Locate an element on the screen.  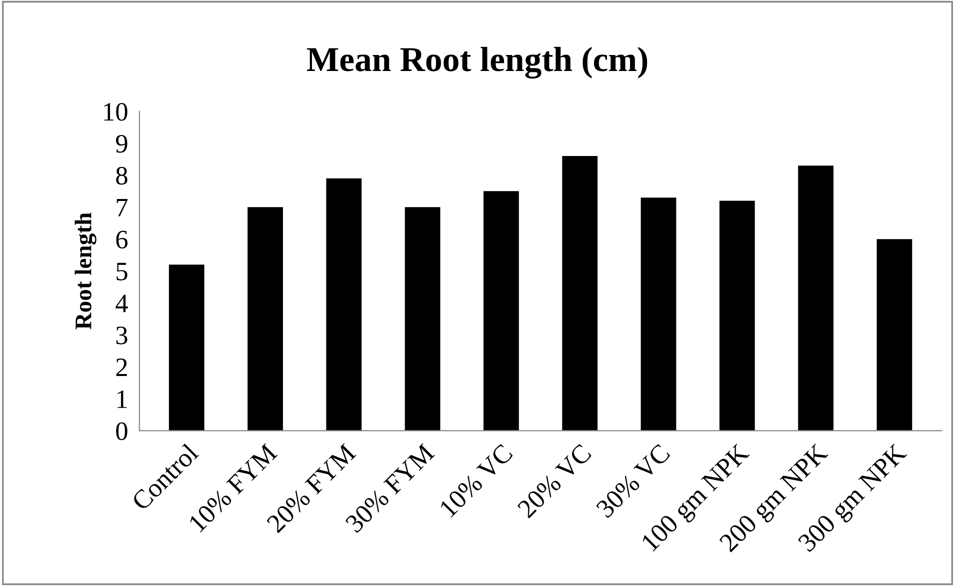
y-tick-label: 4 is located at coordinates (122, 303).